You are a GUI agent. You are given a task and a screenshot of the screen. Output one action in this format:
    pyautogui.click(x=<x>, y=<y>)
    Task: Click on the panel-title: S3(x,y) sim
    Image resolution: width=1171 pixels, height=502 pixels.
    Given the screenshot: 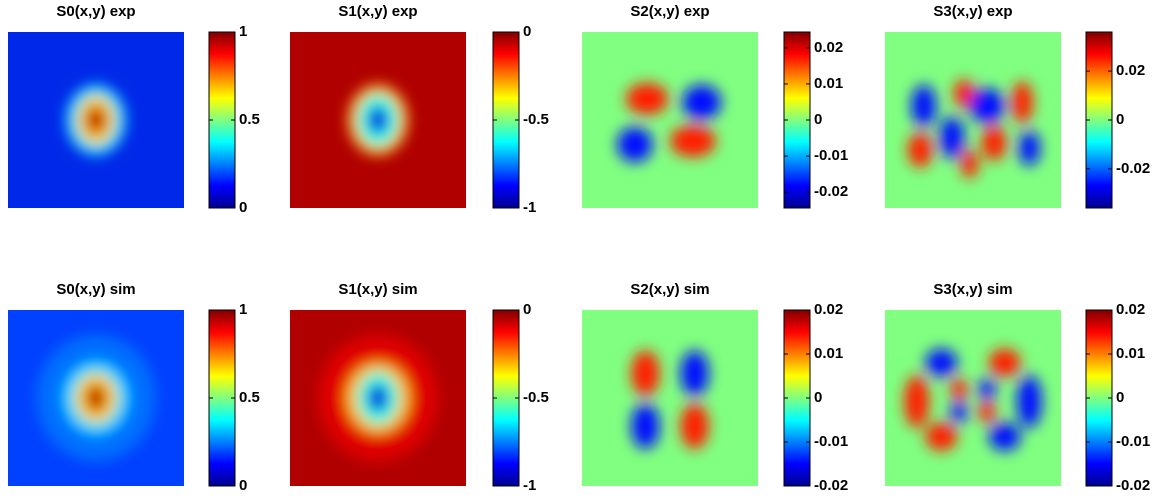 What is the action you would take?
    pyautogui.click(x=972, y=289)
    